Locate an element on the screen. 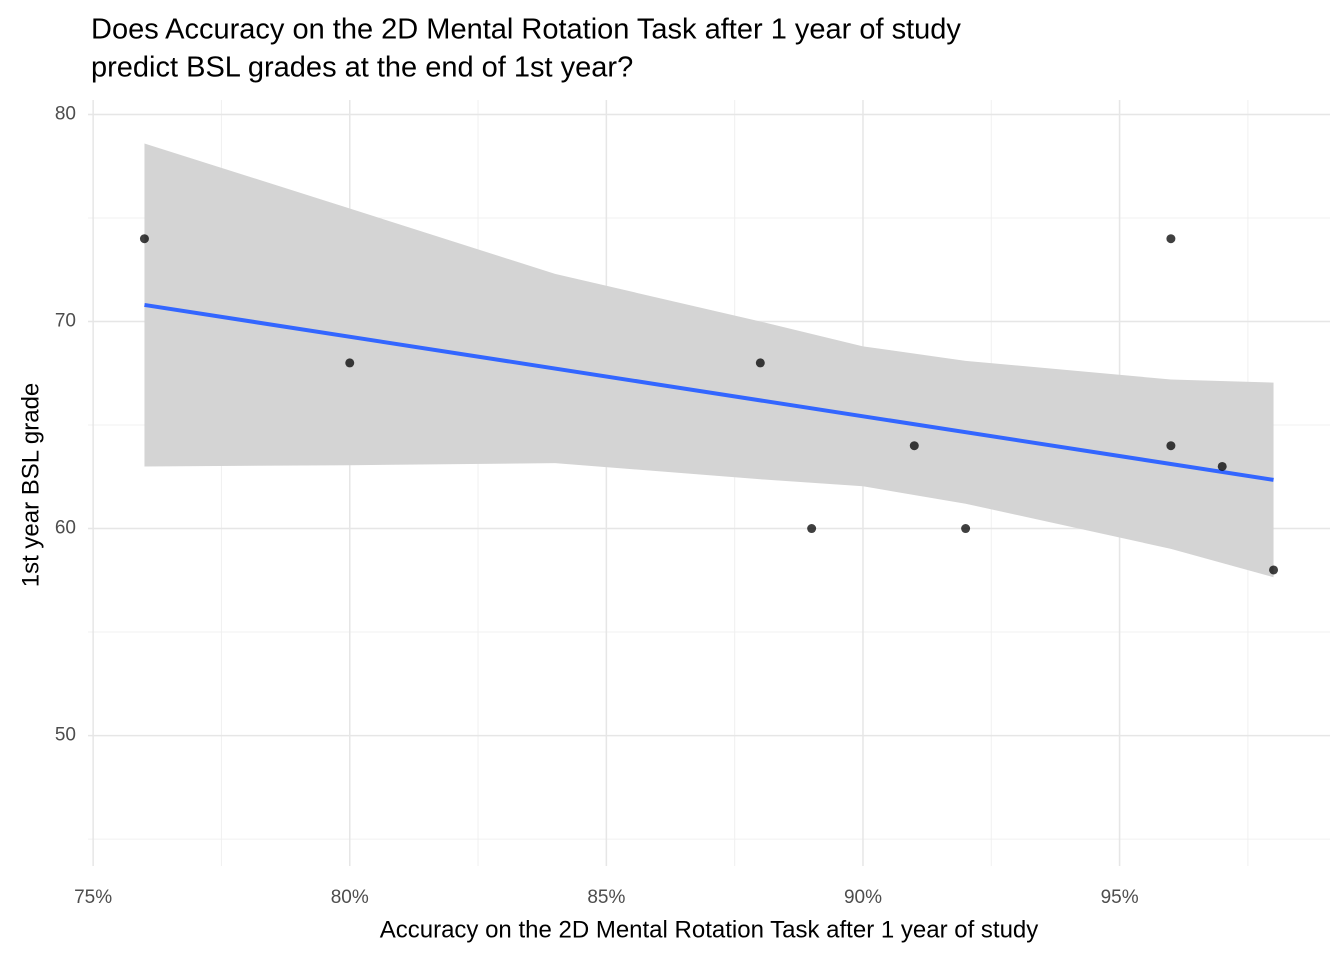  x-tick-label: 95% is located at coordinates (1120, 897).